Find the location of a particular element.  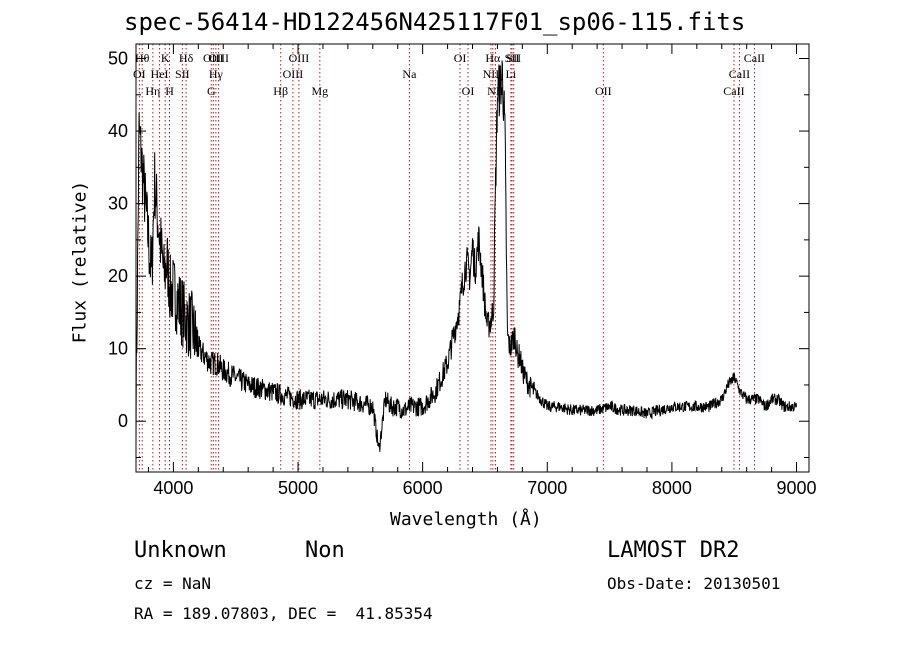

x-tick-label-6000: 6000 is located at coordinates (423, 488).